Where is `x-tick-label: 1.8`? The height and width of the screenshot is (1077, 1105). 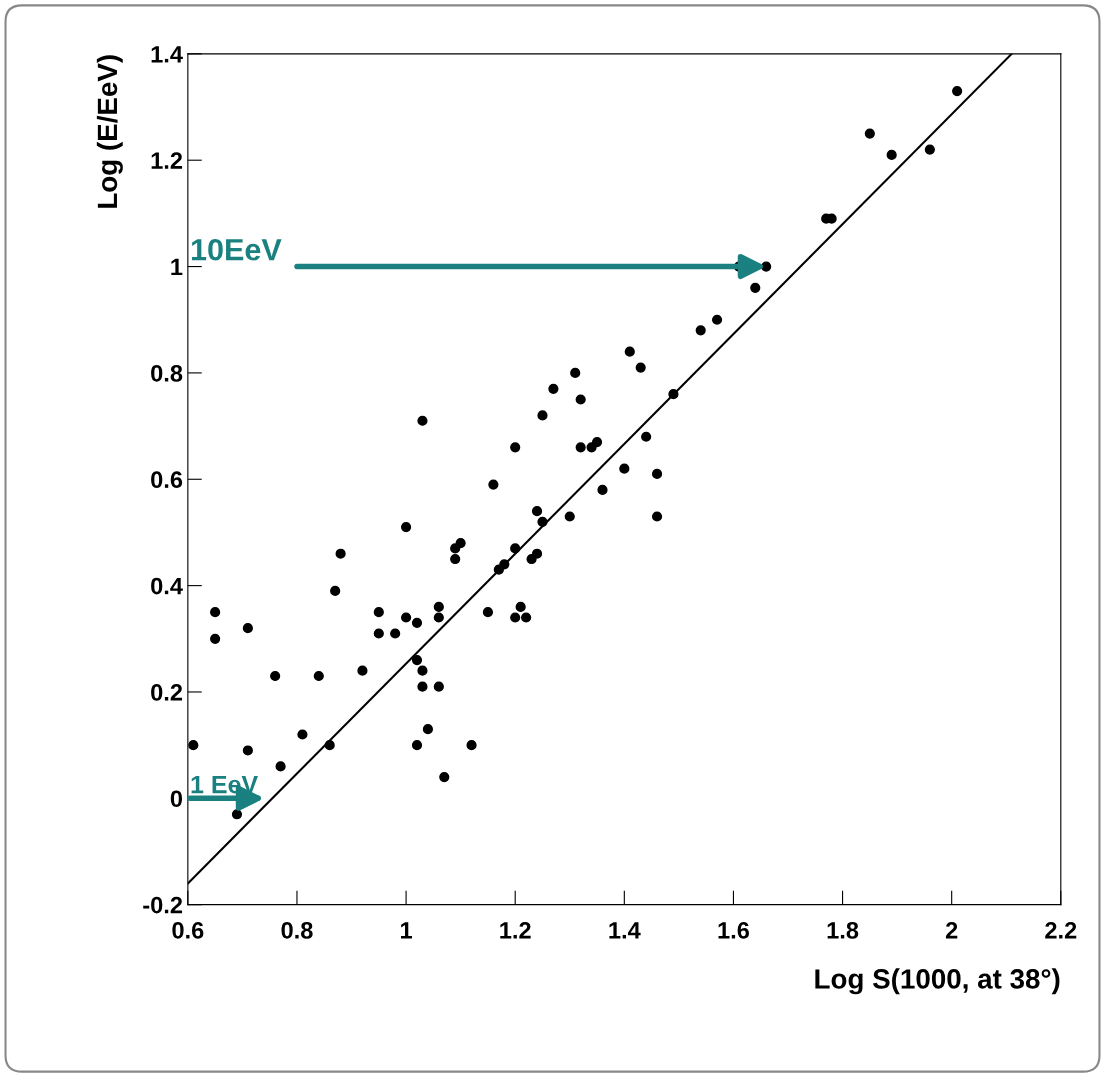
x-tick-label: 1.8 is located at coordinates (843, 930).